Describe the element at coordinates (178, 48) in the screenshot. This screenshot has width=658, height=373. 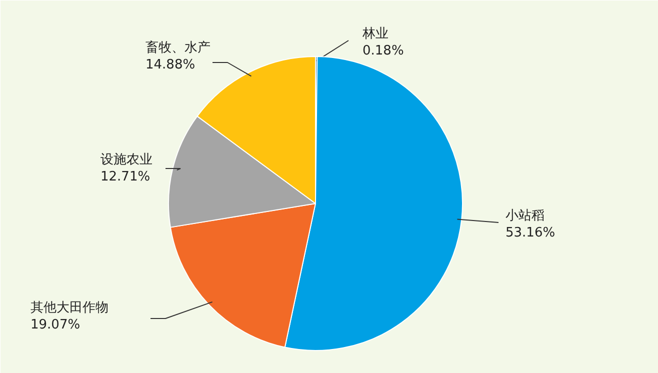
I see `slice-label: 畜牧、水产` at that location.